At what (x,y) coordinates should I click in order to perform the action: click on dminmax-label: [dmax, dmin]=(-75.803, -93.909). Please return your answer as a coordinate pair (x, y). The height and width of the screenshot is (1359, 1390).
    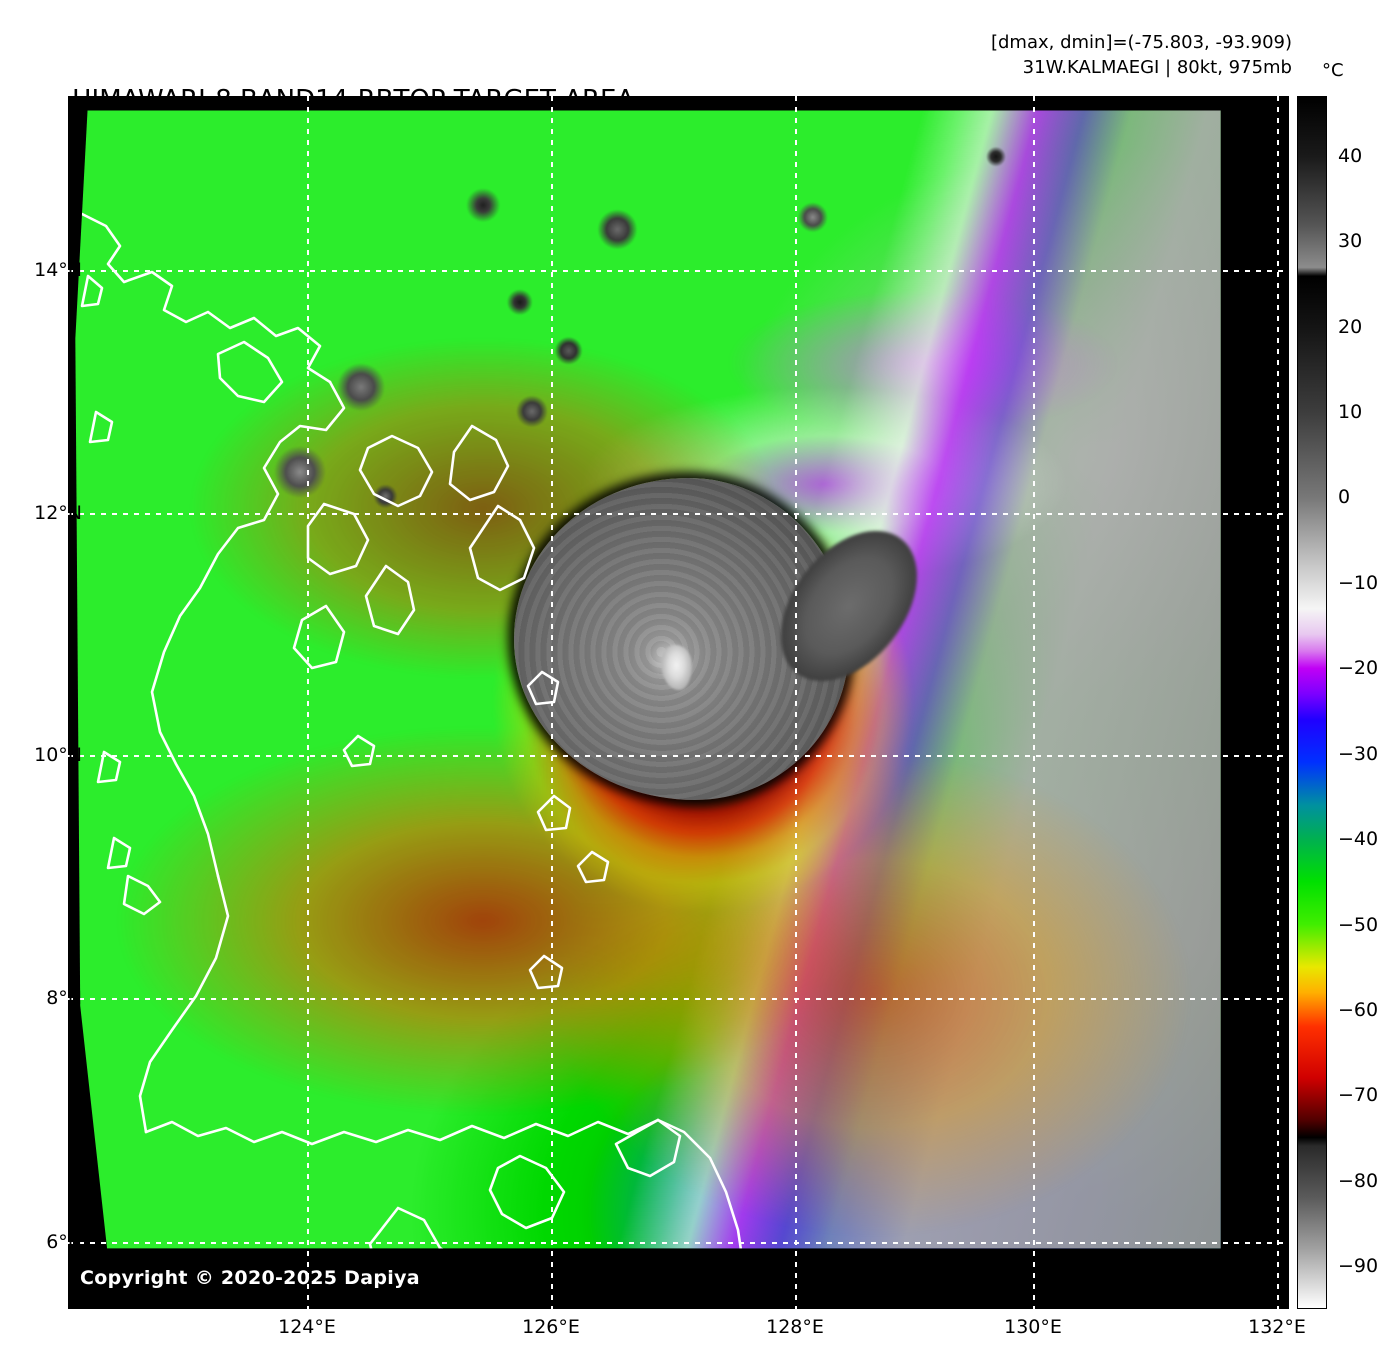
    Looking at the image, I should click on (1141, 42).